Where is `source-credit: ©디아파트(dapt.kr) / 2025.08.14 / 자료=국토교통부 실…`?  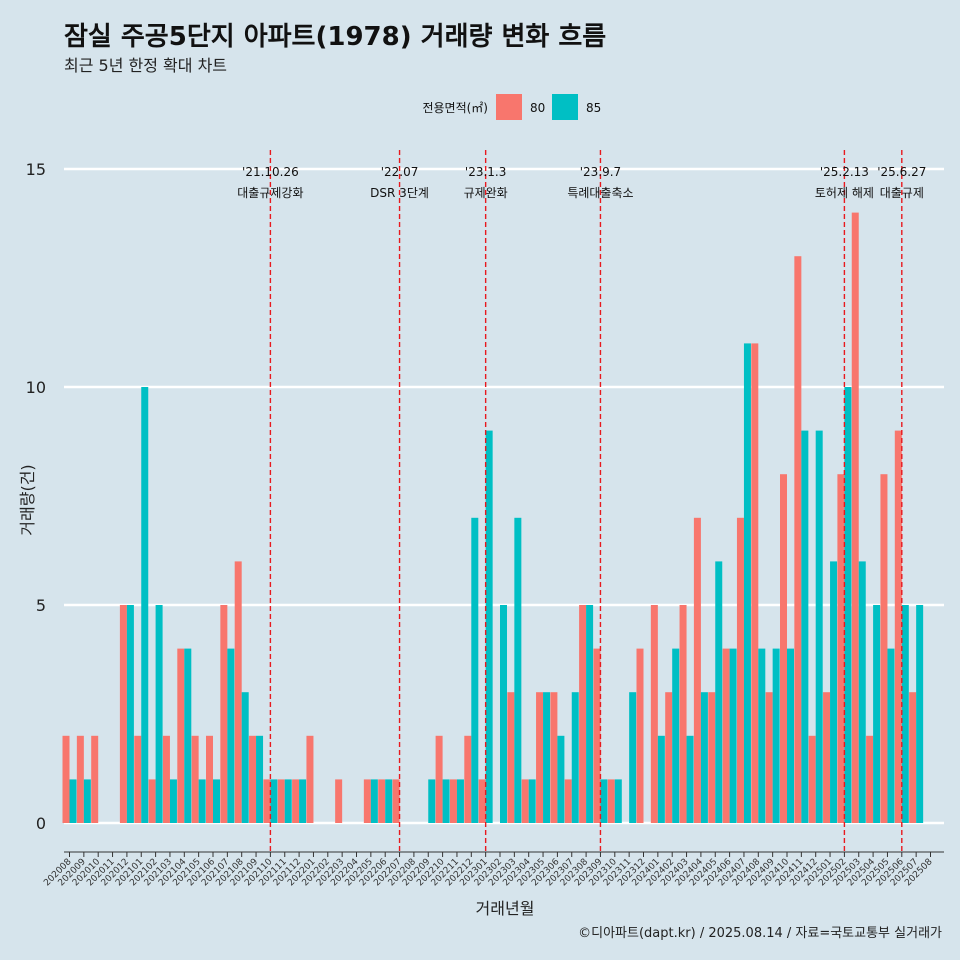 source-credit: ©디아파트(dapt.kr) / 2025.08.14 / 자료=국토교통부 실… is located at coordinates (760, 933).